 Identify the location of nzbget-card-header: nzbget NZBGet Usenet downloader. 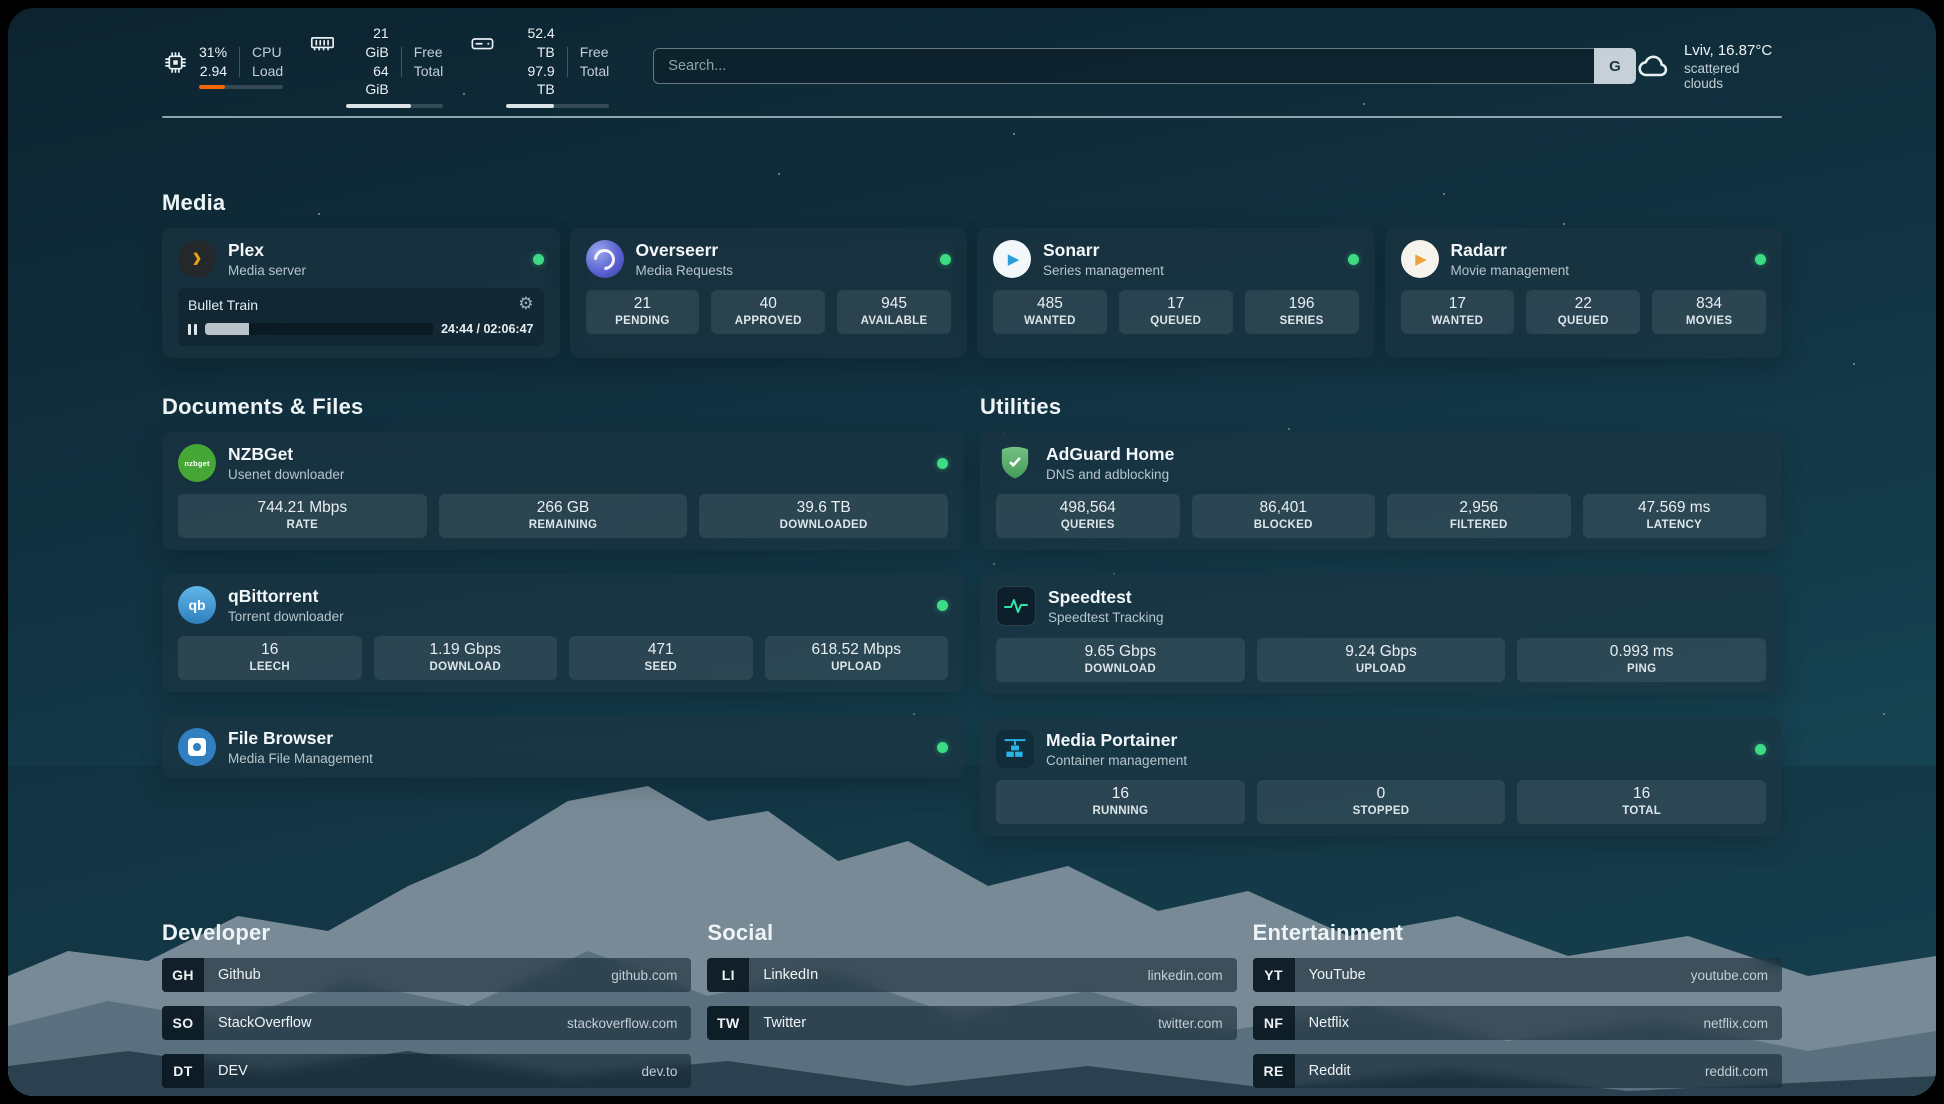
(563, 463).